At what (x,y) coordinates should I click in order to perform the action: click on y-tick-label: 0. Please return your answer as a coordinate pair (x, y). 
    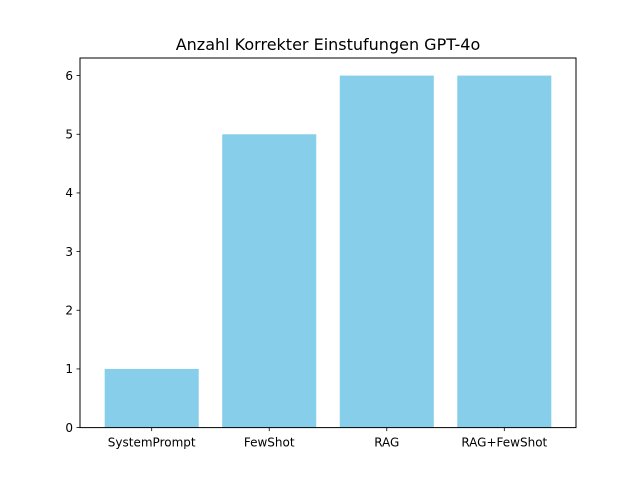
    Looking at the image, I should click on (69, 428).